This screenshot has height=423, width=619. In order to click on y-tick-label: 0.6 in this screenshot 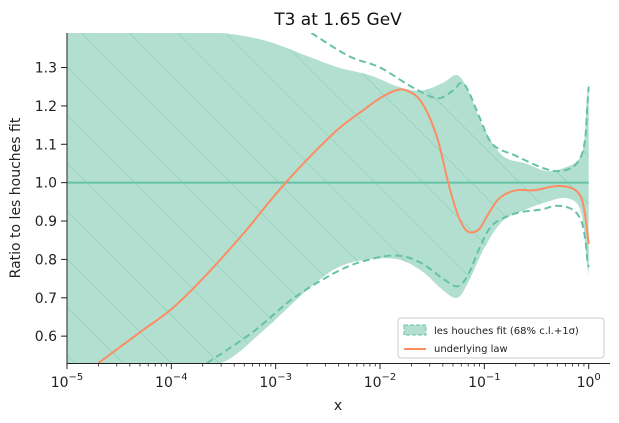, I will do `click(46, 337)`.